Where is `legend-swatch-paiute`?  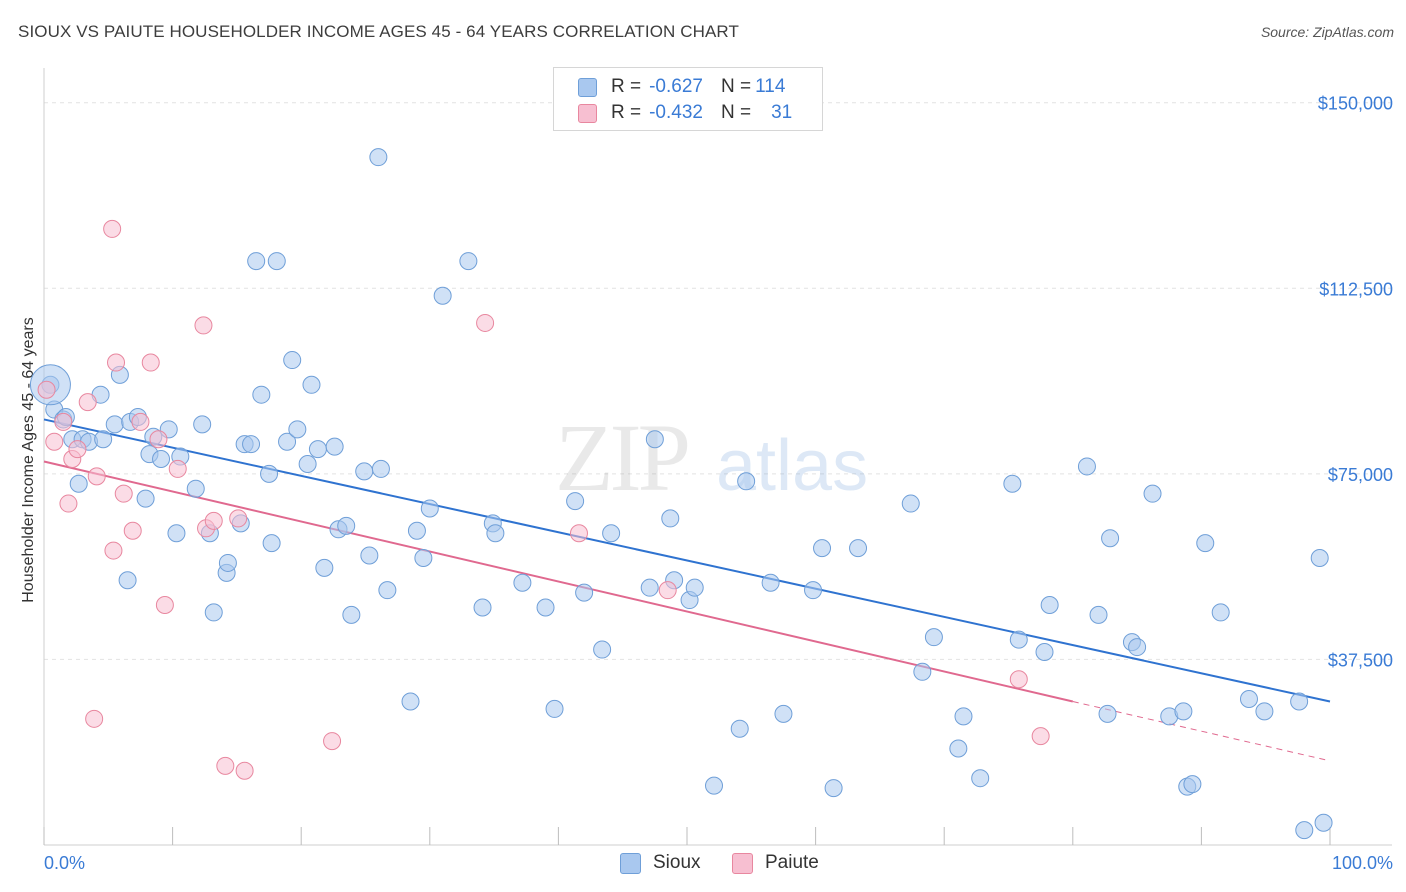 legend-swatch-paiute is located at coordinates (587, 113).